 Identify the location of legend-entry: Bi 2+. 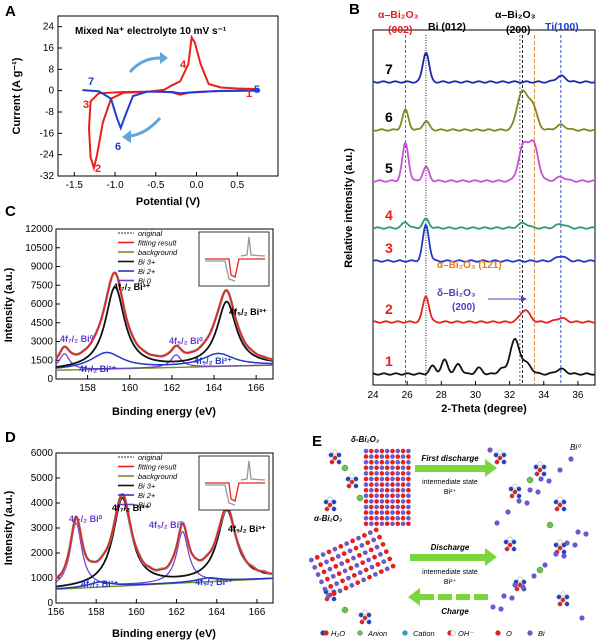
(147, 495).